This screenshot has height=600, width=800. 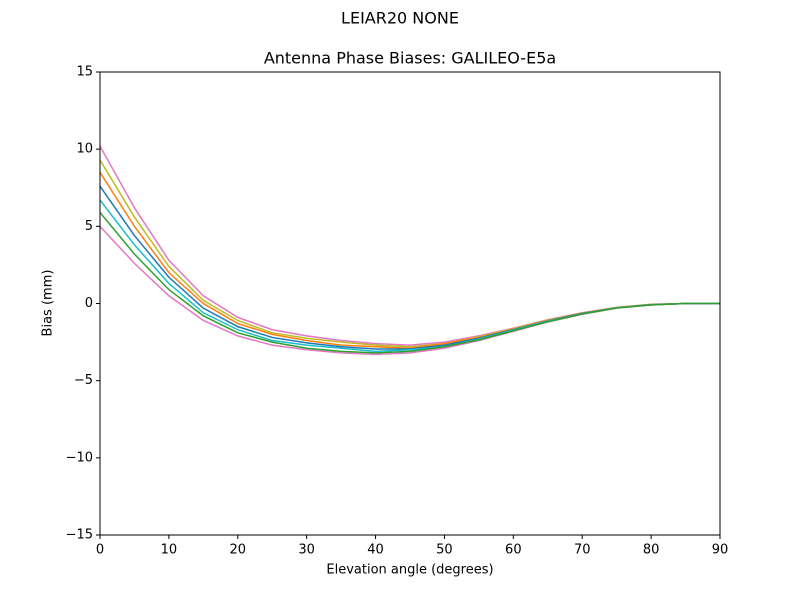 I want to click on x-axis-label: Elevation angle (degrees), so click(x=409, y=570).